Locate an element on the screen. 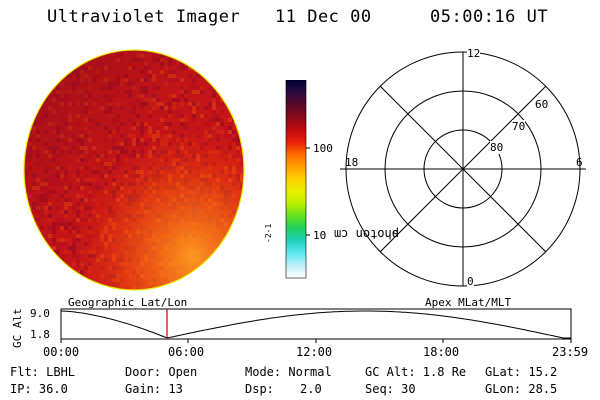 This screenshot has height=400, width=600. glat-info: GLat: 15.2 is located at coordinates (521, 372).